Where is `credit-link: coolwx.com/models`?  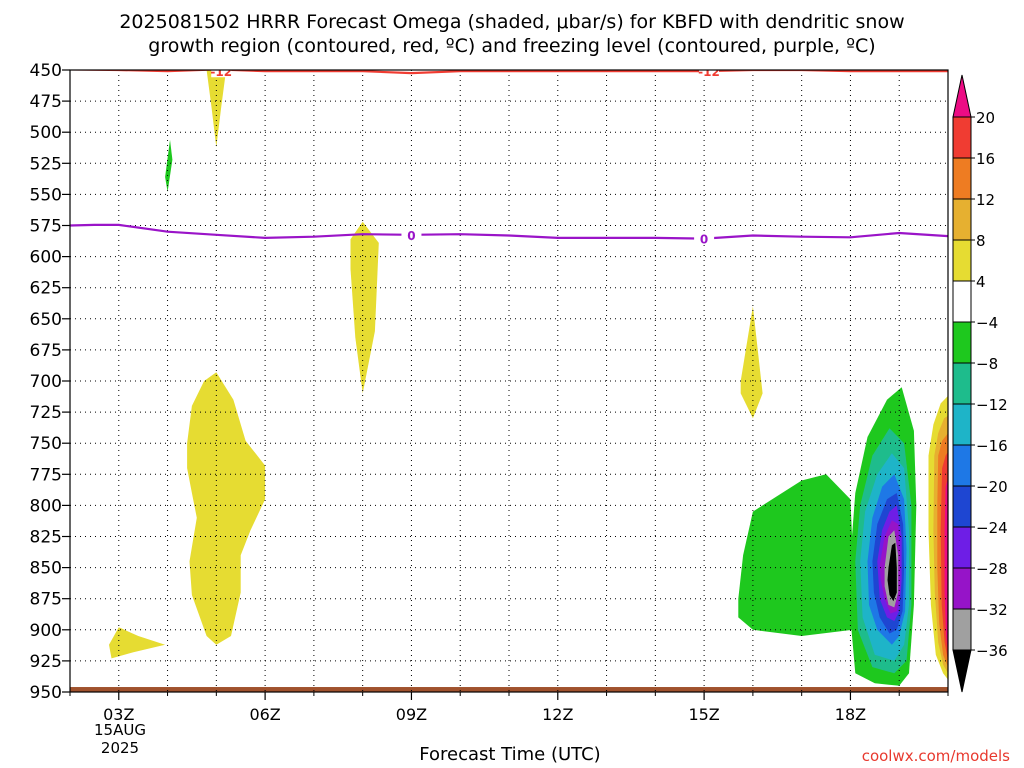
credit-link: coolwx.com/models is located at coordinates (935, 756).